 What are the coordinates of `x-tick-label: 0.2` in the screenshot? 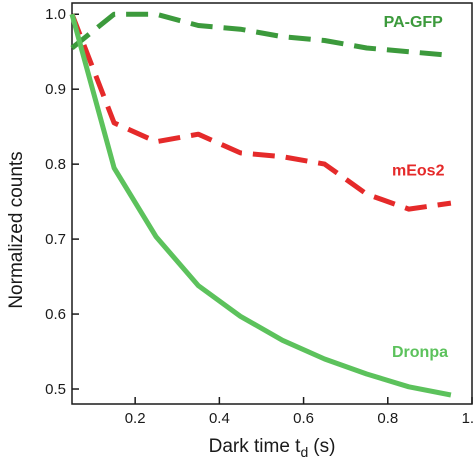 It's located at (135, 418).